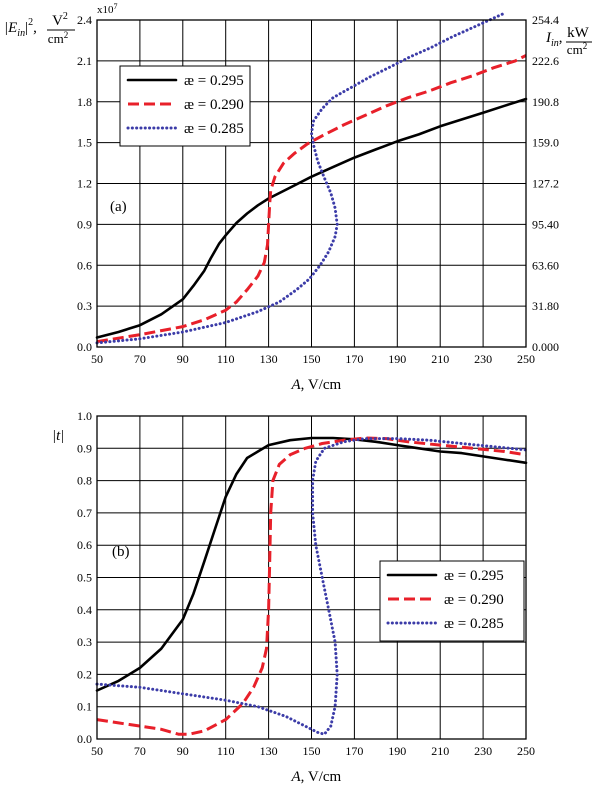 The width and height of the screenshot is (607, 791). What do you see at coordinates (545, 347) in the screenshot?
I see `y2-tick-label: 0.000` at bounding box center [545, 347].